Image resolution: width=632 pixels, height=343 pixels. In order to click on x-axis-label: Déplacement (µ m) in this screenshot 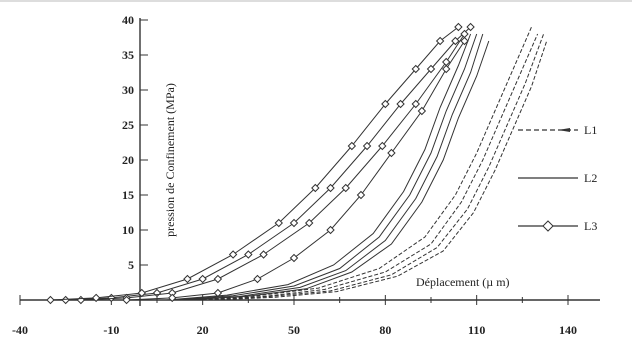, I will do `click(463, 282)`.